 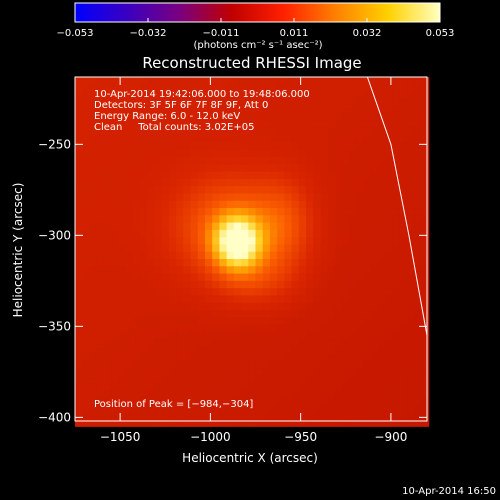 I want to click on x-tick-label: −1050, so click(x=120, y=437).